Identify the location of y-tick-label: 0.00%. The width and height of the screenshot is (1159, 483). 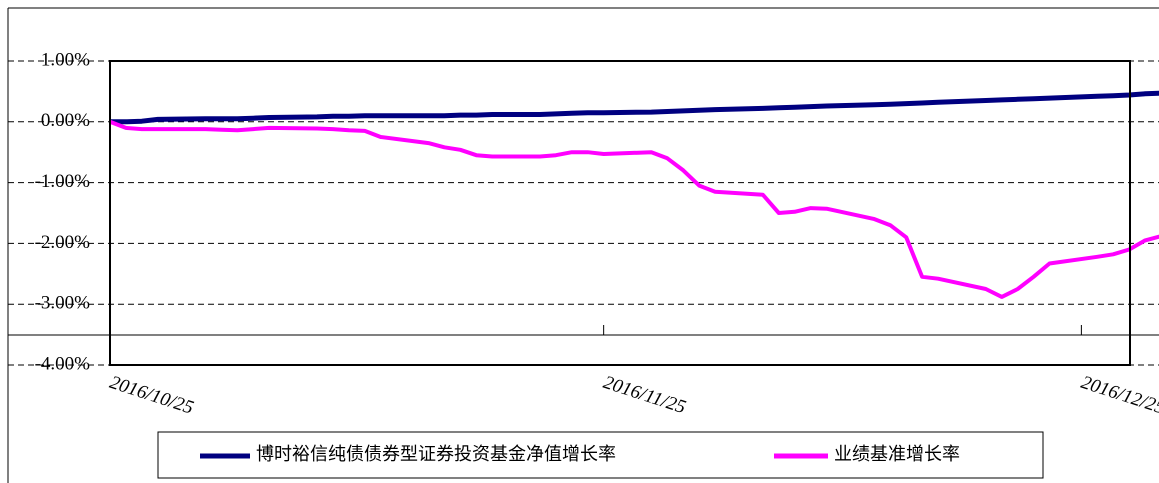
(65, 120).